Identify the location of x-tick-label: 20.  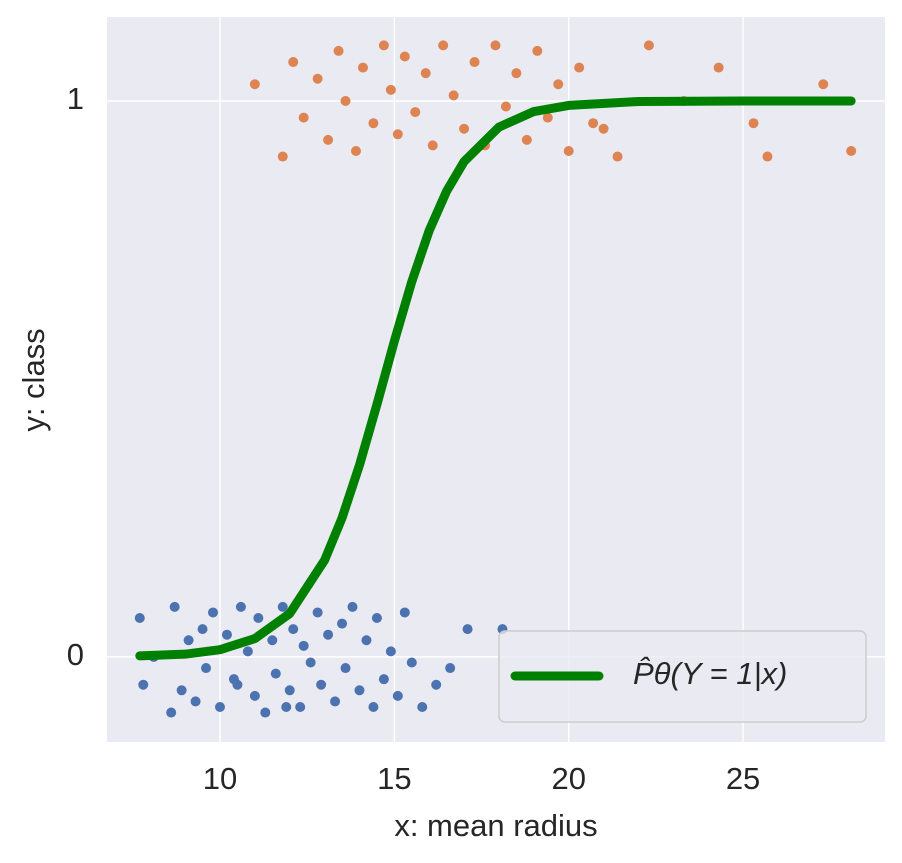
(568, 778).